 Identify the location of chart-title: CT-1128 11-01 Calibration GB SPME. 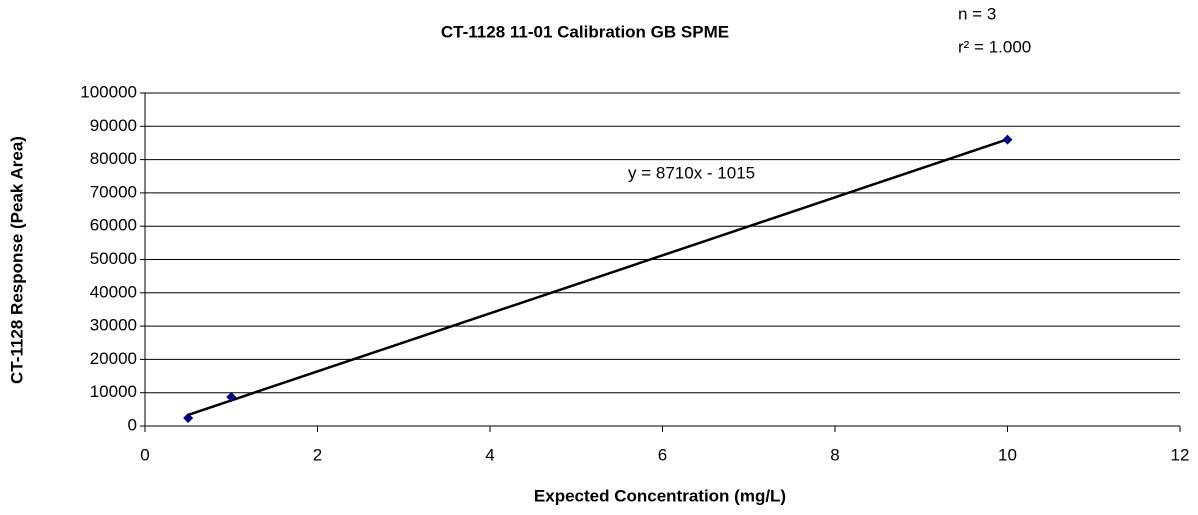
(585, 31).